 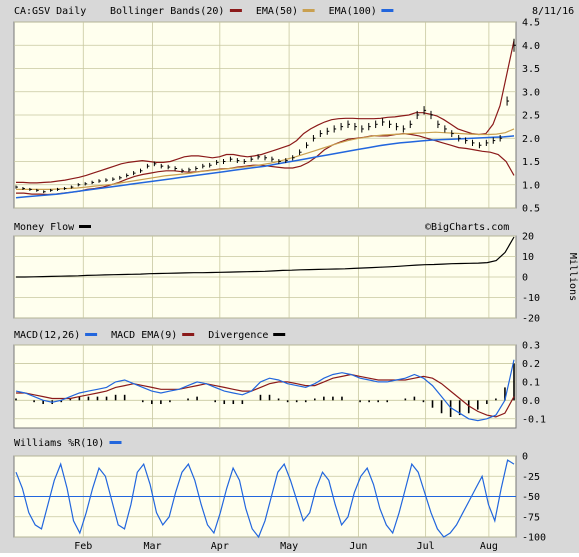 What do you see at coordinates (153, 546) in the screenshot?
I see `x-axis-label-1: Mar` at bounding box center [153, 546].